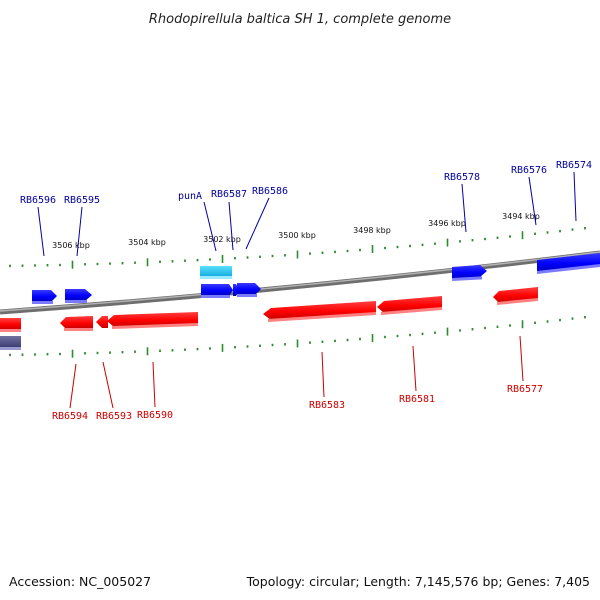 The width and height of the screenshot is (600, 600). I want to click on gene-label: RB6574, so click(574, 165).